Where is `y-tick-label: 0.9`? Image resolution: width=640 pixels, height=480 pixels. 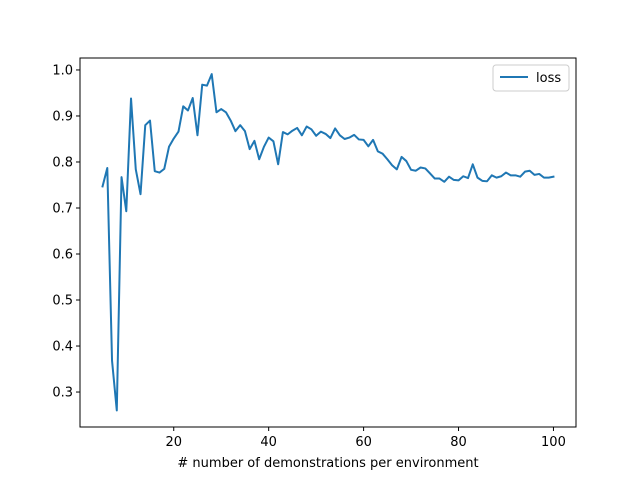
y-tick-label: 0.9 is located at coordinates (62, 116).